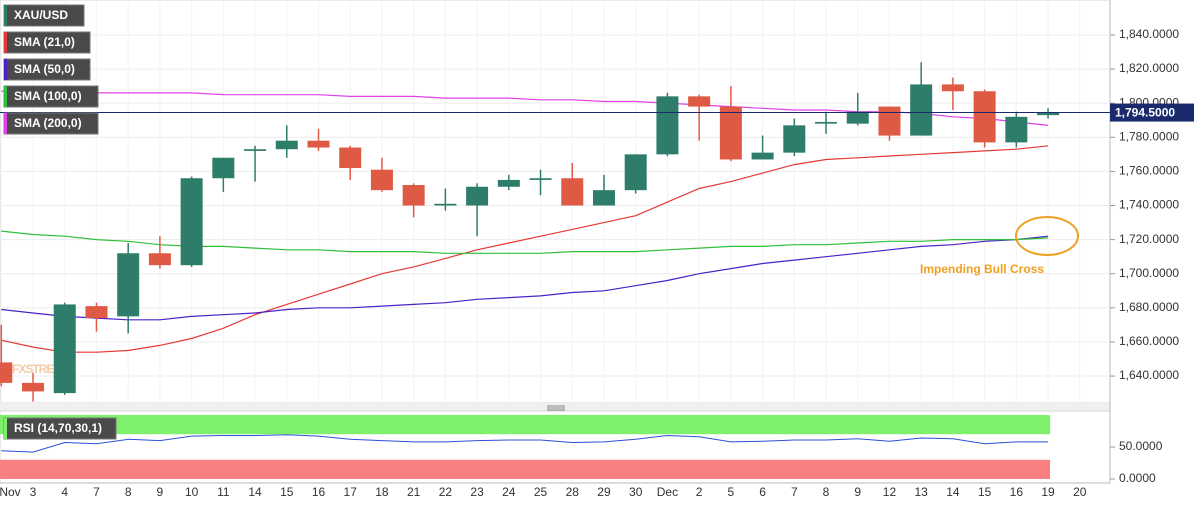  What do you see at coordinates (699, 492) in the screenshot?
I see `x-tick-label: 2` at bounding box center [699, 492].